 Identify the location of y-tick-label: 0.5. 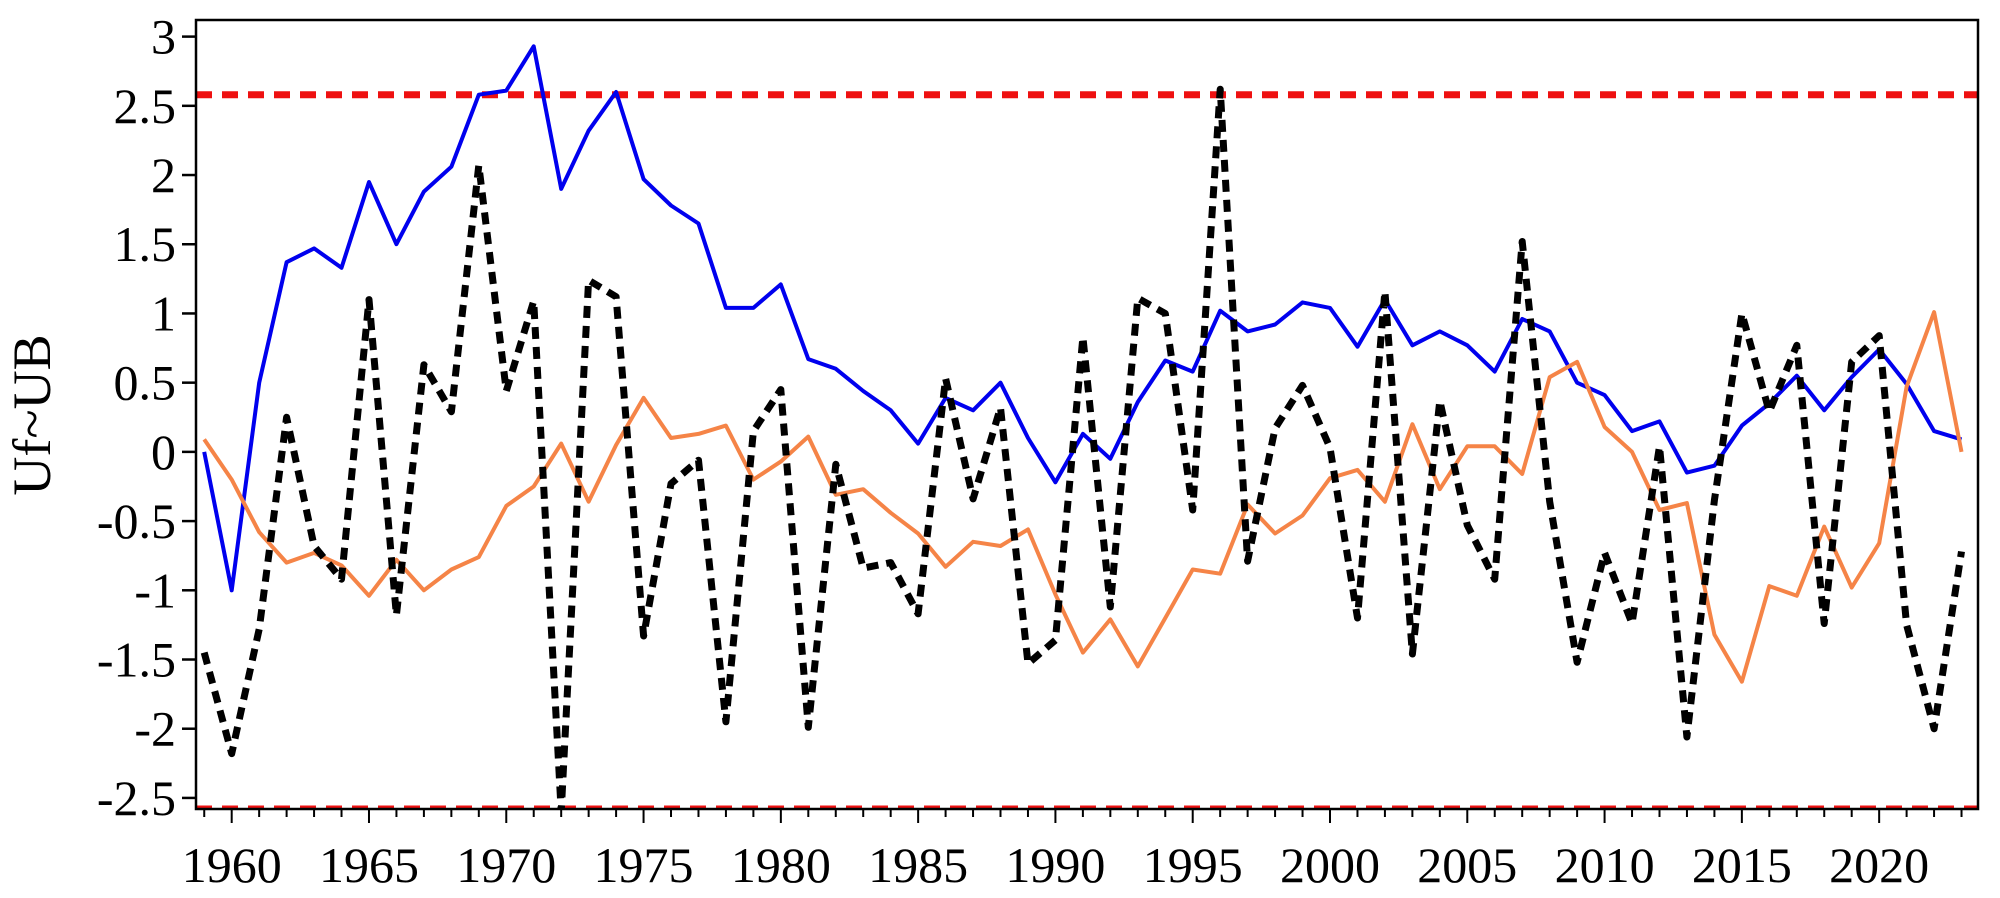
(145, 383).